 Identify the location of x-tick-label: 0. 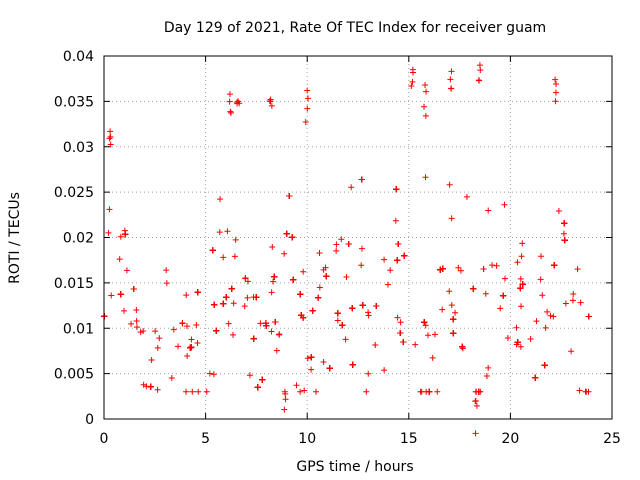
(104, 439).